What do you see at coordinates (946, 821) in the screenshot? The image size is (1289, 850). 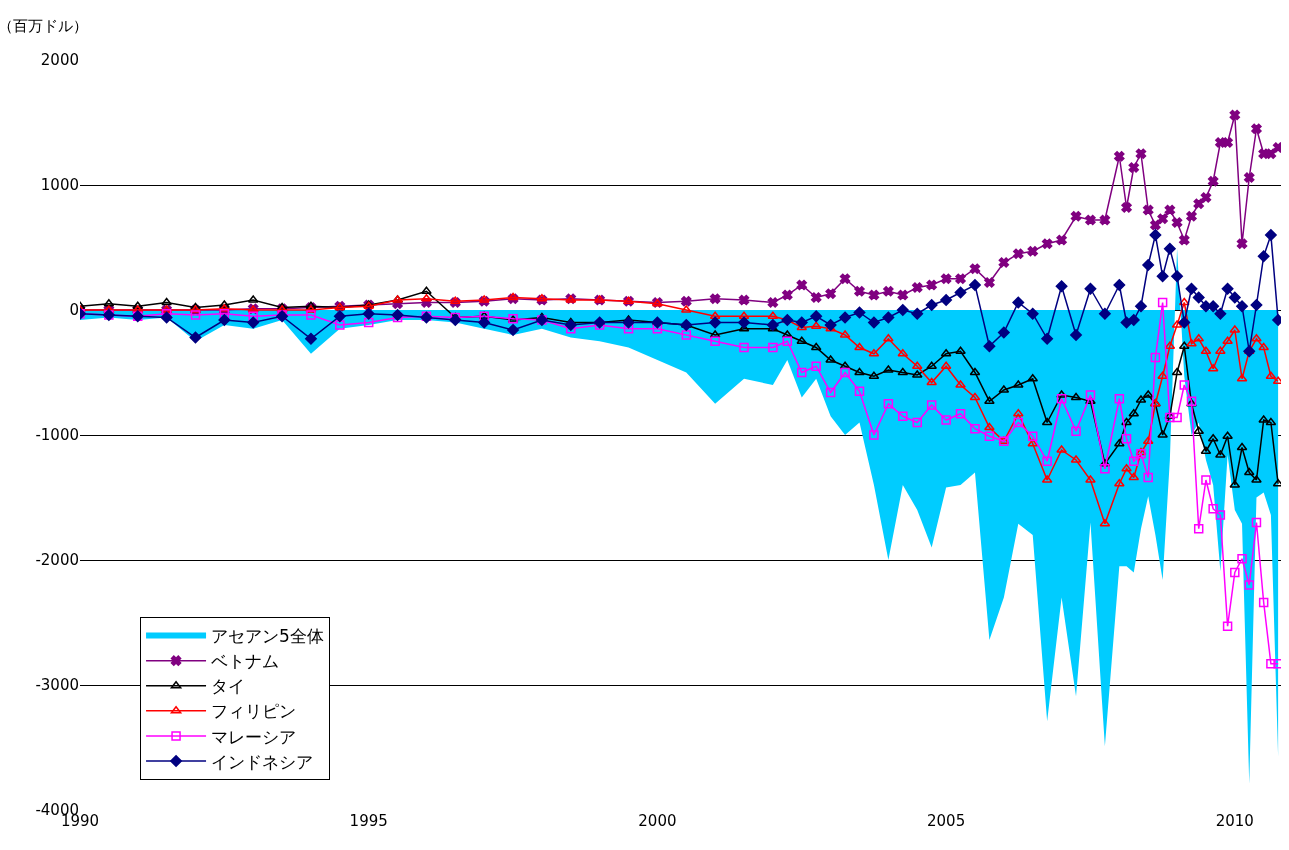 I see `x-tick-label: 2005` at bounding box center [946, 821].